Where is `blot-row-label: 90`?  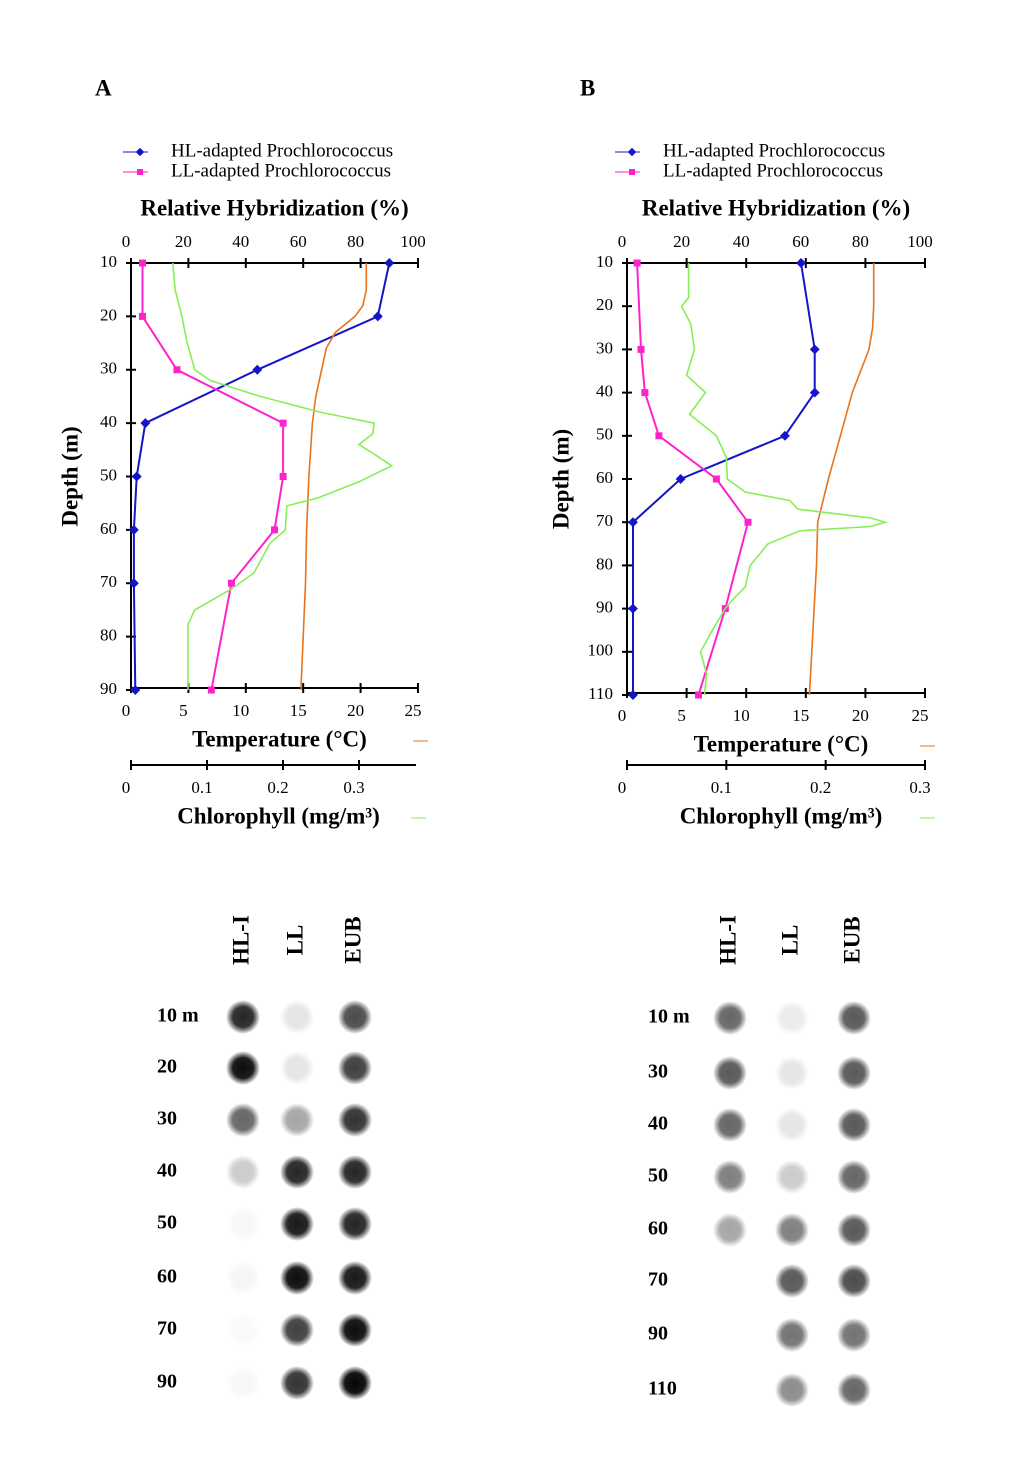 blot-row-label: 90 is located at coordinates (658, 1334).